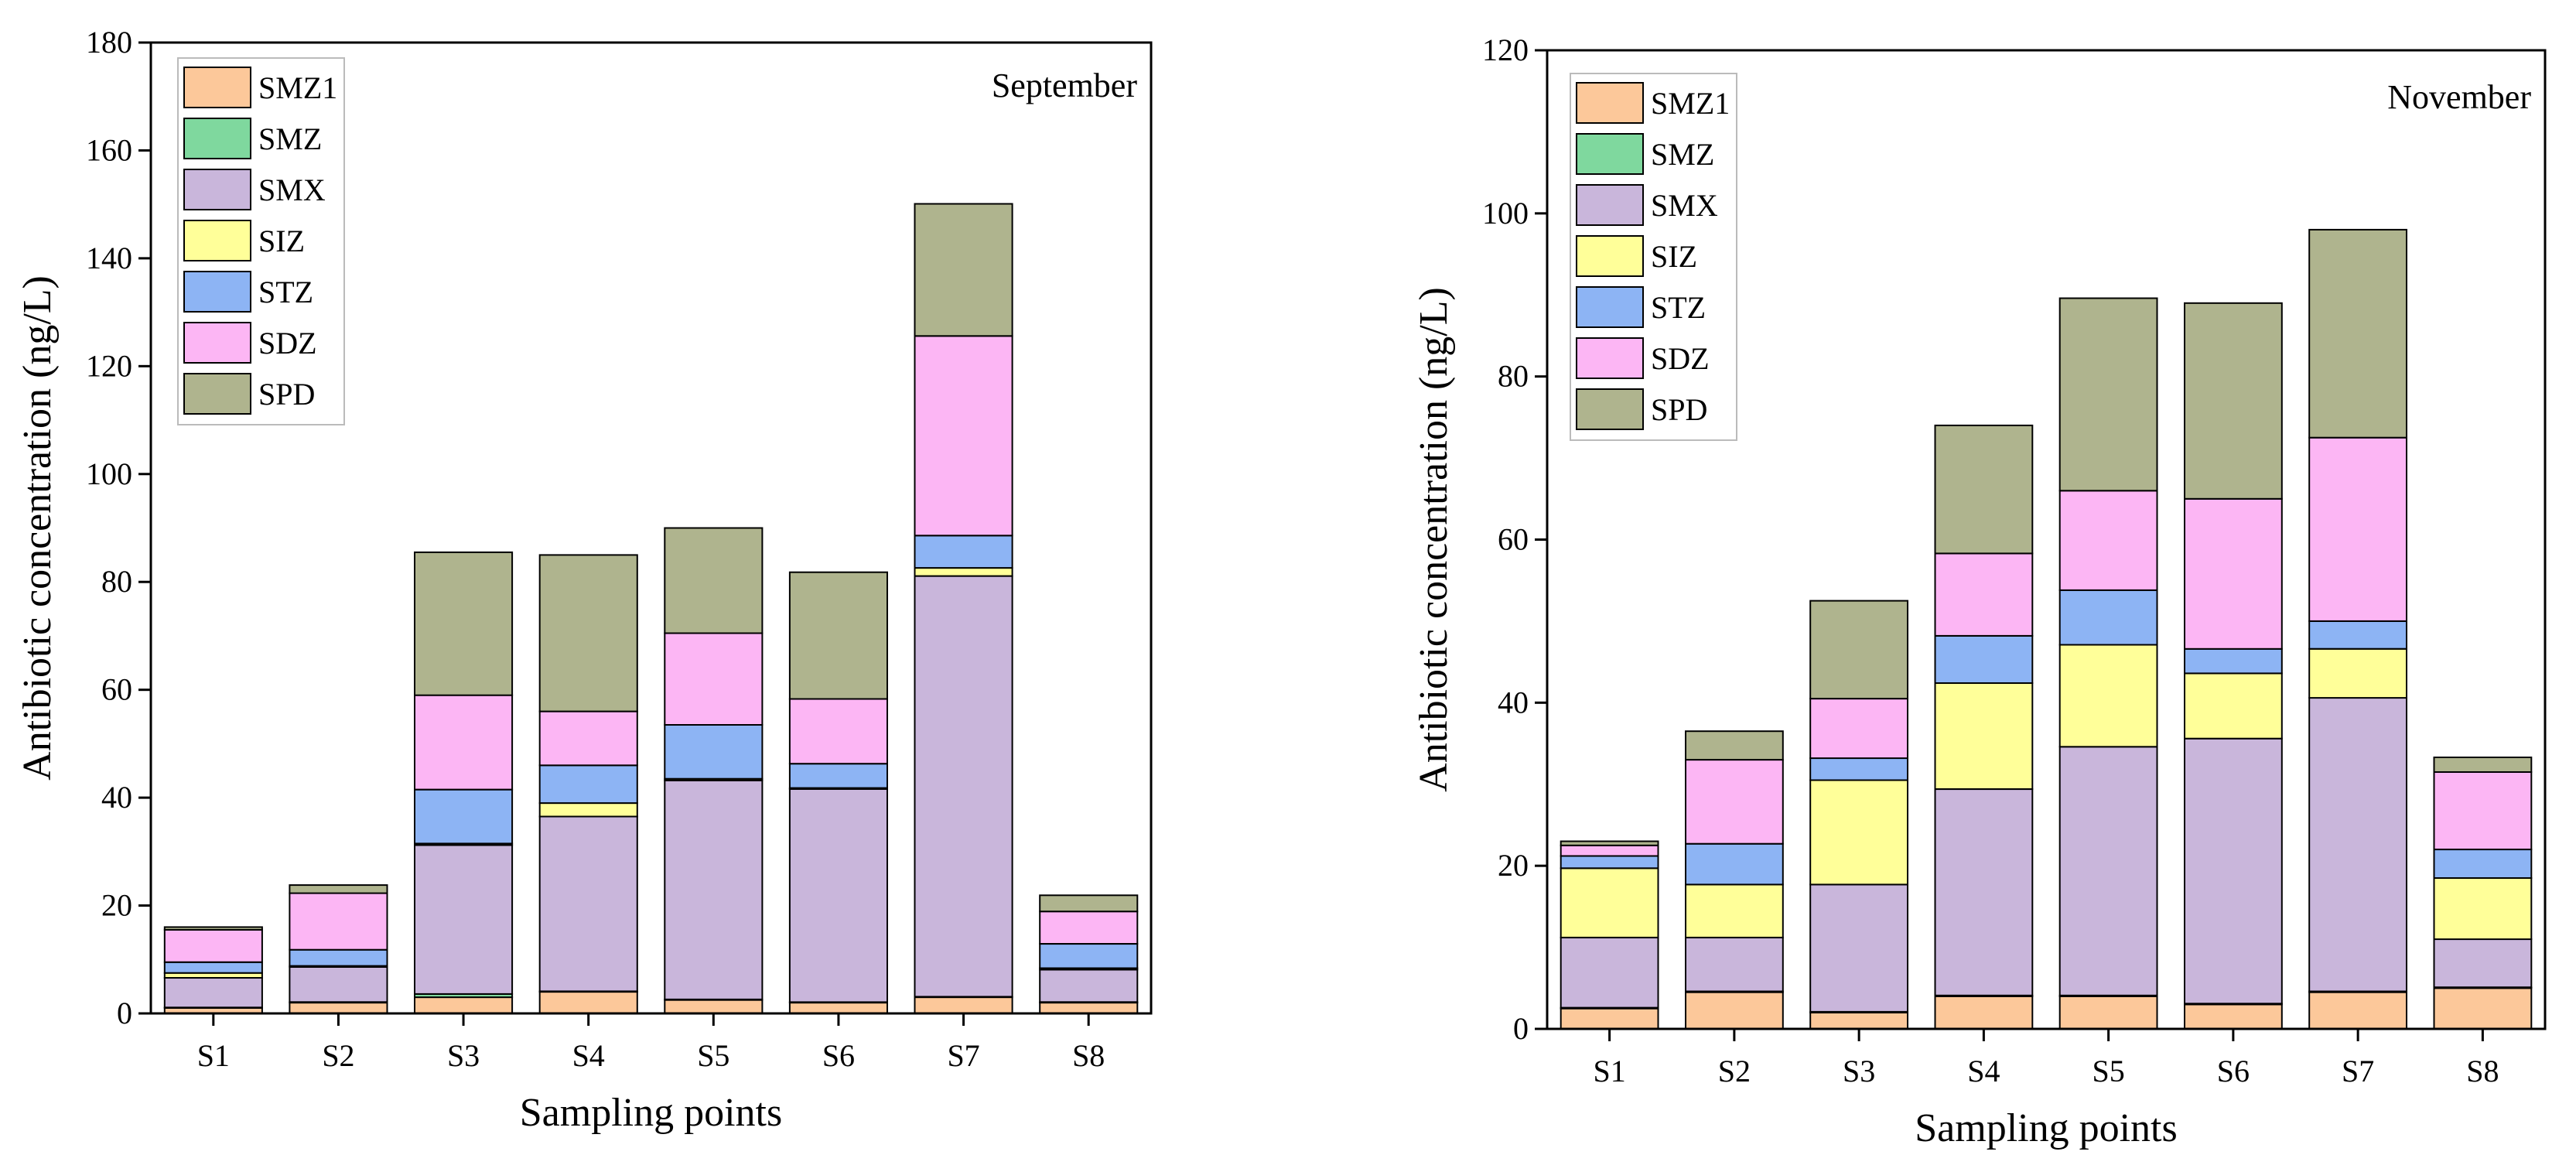 The height and width of the screenshot is (1172, 2576). I want to click on september-legend-label-spd: SPD, so click(286, 394).